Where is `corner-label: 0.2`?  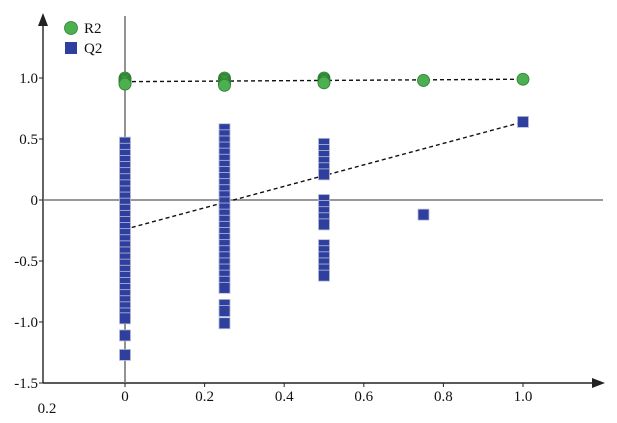
corner-label: 0.2 is located at coordinates (47, 409).